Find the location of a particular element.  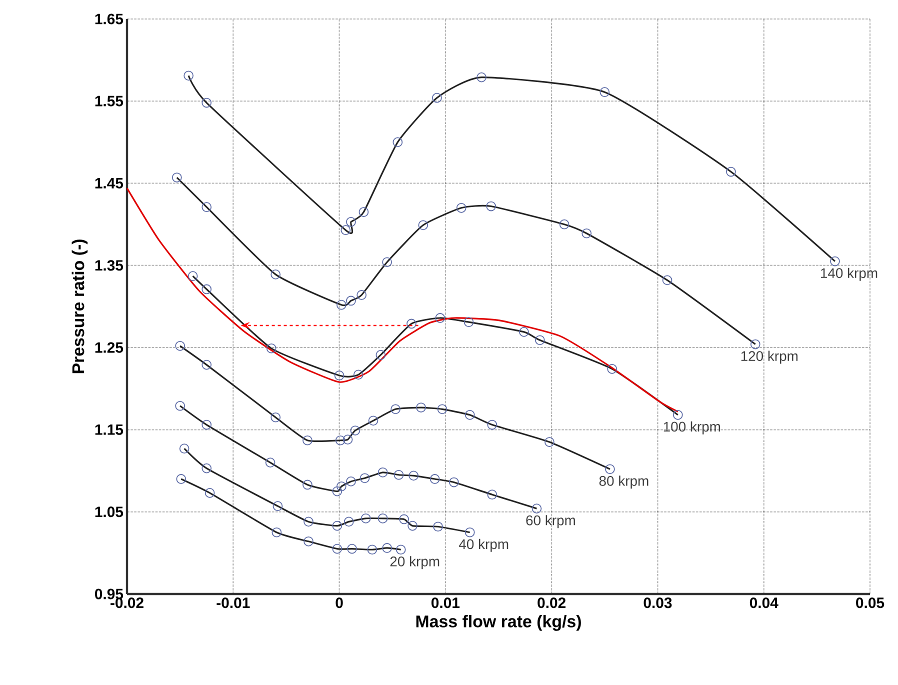

series-label: 80 krpm is located at coordinates (623, 482).